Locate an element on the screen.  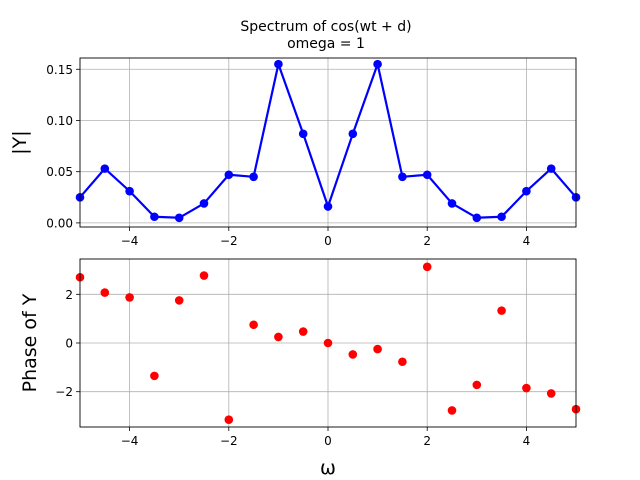
y-tick-label: −2 is located at coordinates (64, 392).